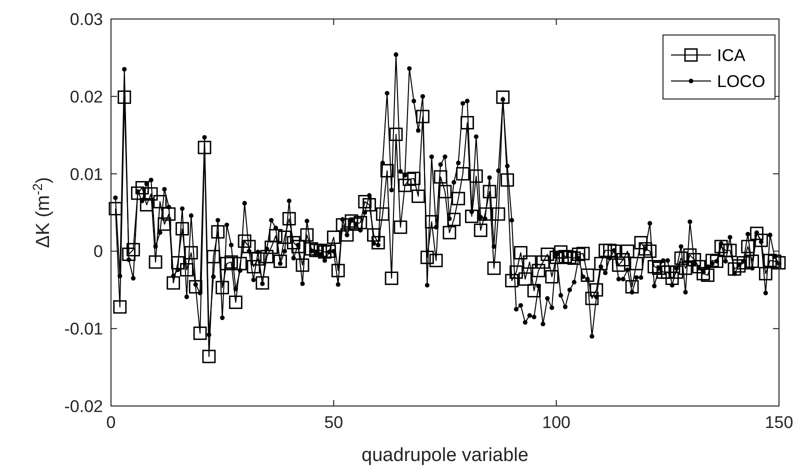 The width and height of the screenshot is (795, 471). Describe the element at coordinates (741, 81) in the screenshot. I see `legend-label: LOCO` at that location.